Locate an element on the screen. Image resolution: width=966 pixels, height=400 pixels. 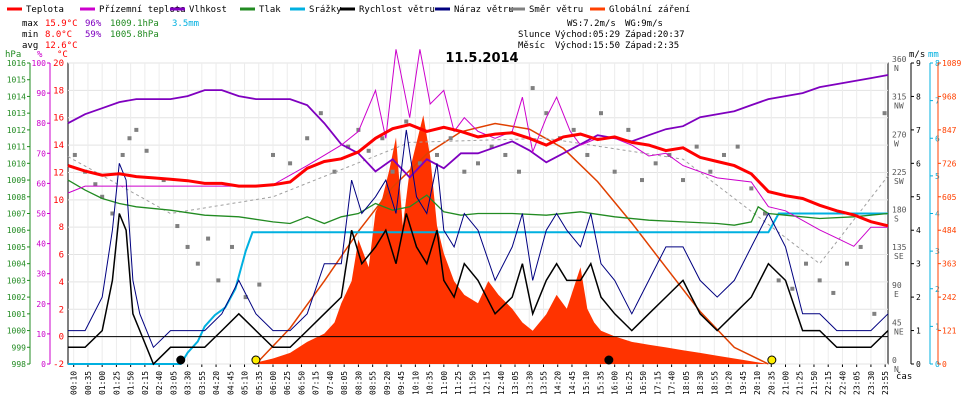
legend-label: Náraz větru is located at coordinates (484, 10).